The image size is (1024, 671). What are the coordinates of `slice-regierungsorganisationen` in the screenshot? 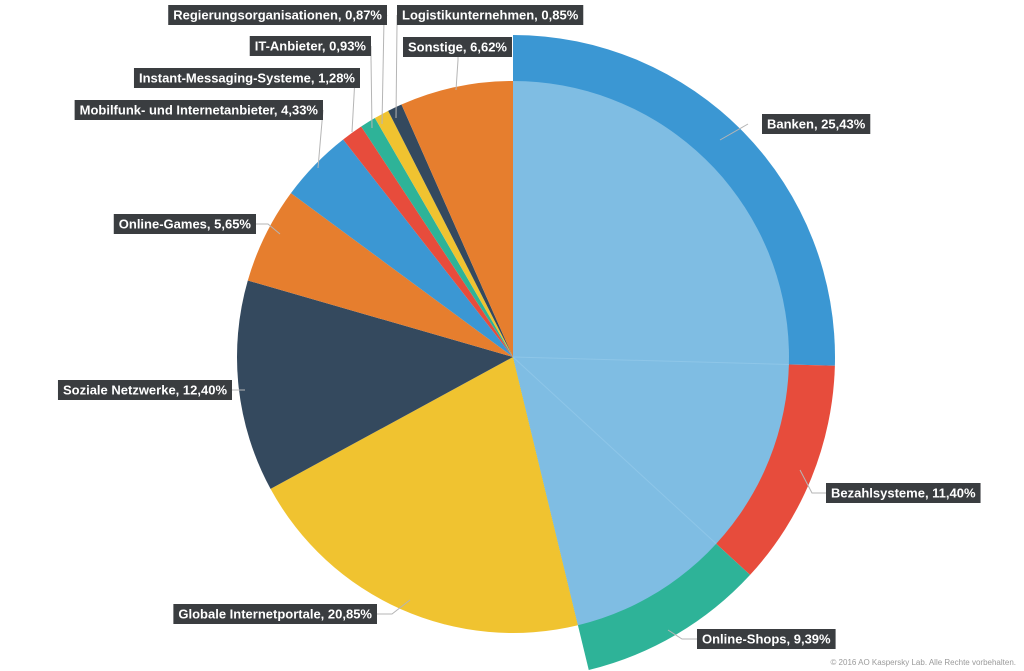 It's located at (443, 233).